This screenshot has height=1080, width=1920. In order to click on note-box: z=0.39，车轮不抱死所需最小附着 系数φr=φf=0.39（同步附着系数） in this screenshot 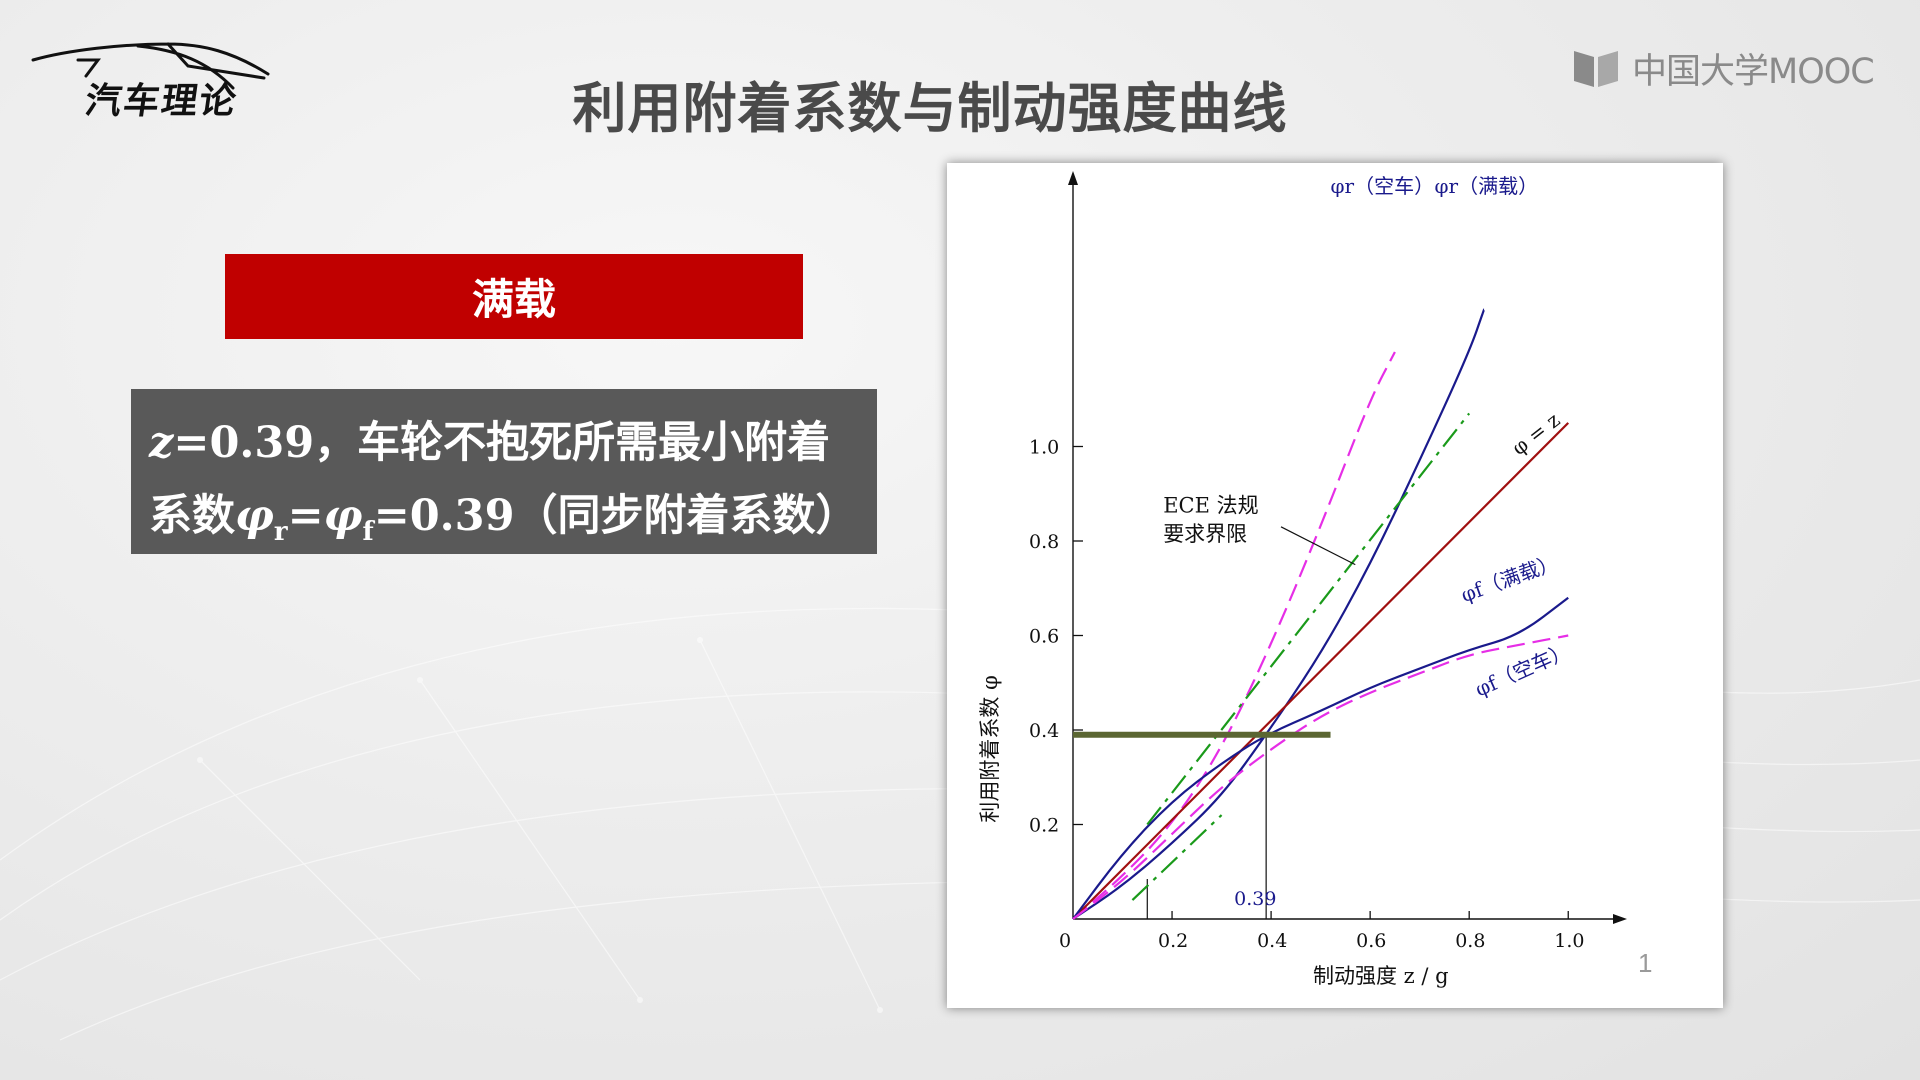, I will do `click(504, 471)`.